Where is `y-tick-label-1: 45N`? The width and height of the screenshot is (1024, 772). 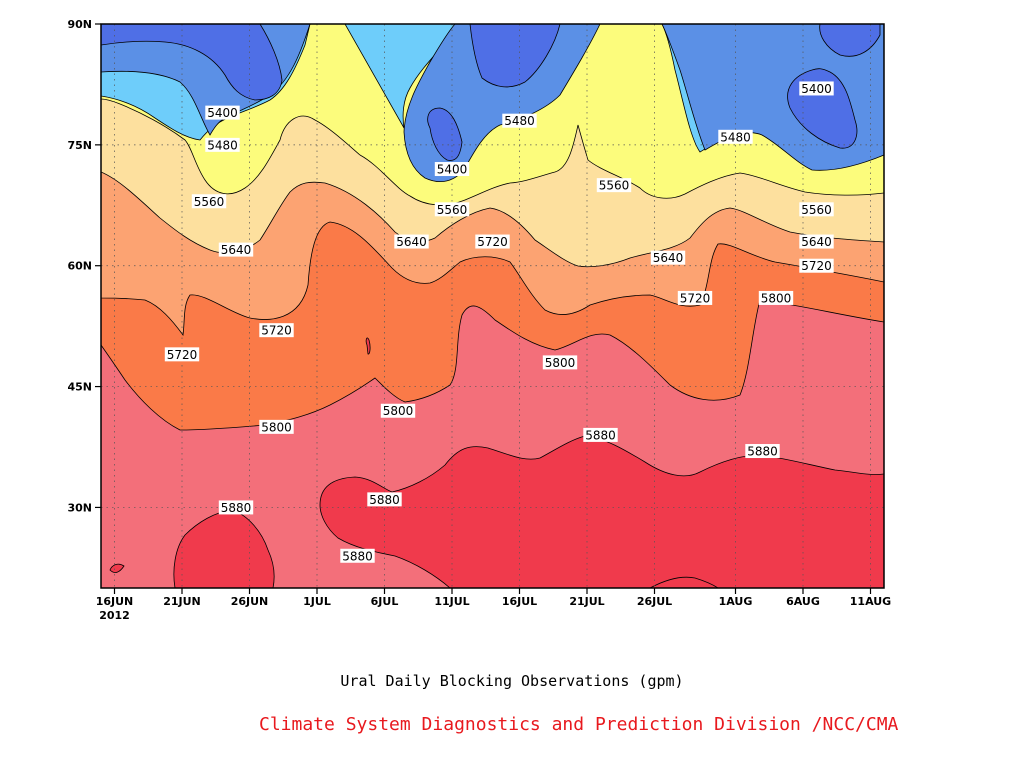
y-tick-label-1: 45N is located at coordinates (79, 387).